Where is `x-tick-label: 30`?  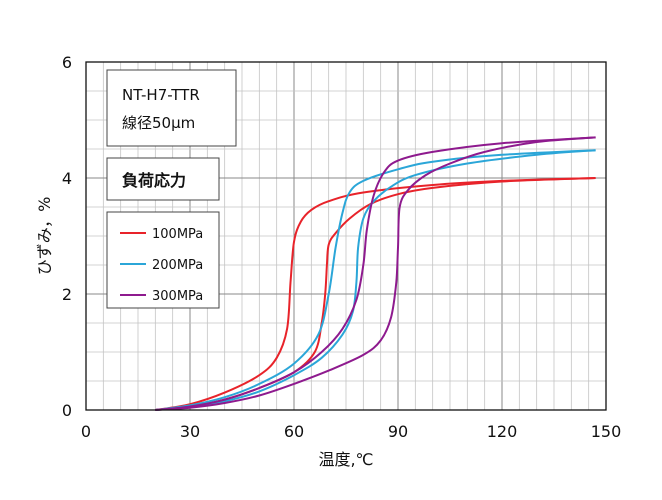
x-tick-label: 30 is located at coordinates (190, 431).